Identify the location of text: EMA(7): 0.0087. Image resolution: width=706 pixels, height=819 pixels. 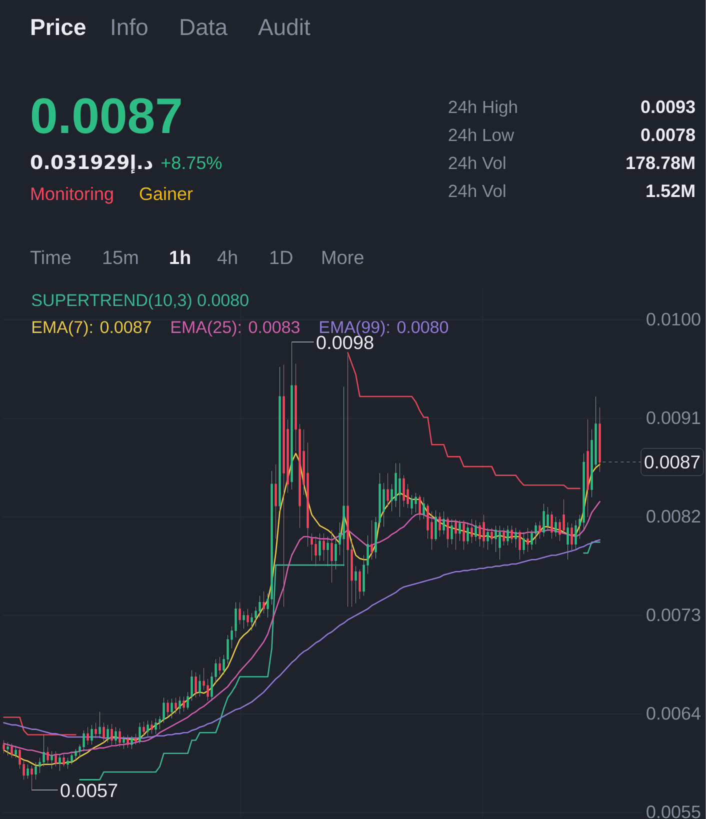
(92, 328).